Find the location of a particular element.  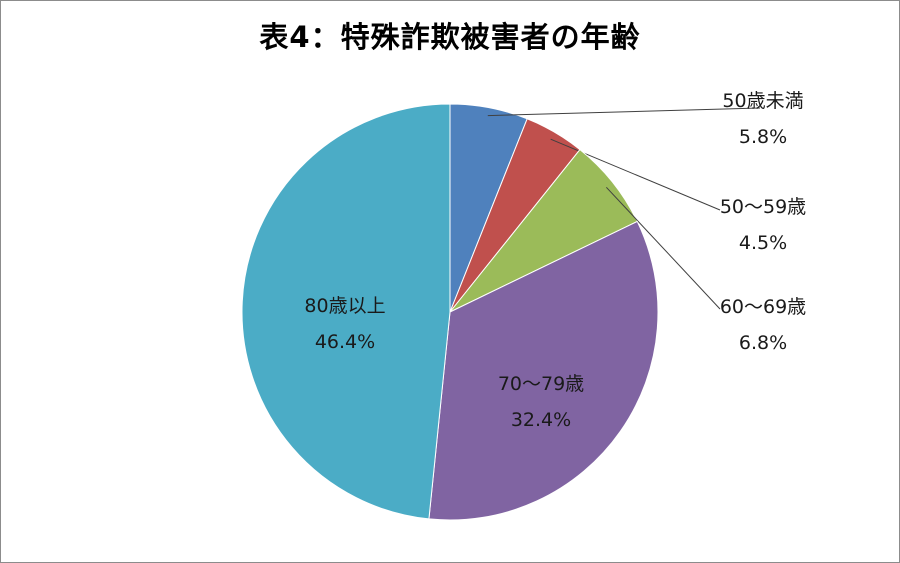

slice-4-value-label: 32.4% is located at coordinates (541, 420).